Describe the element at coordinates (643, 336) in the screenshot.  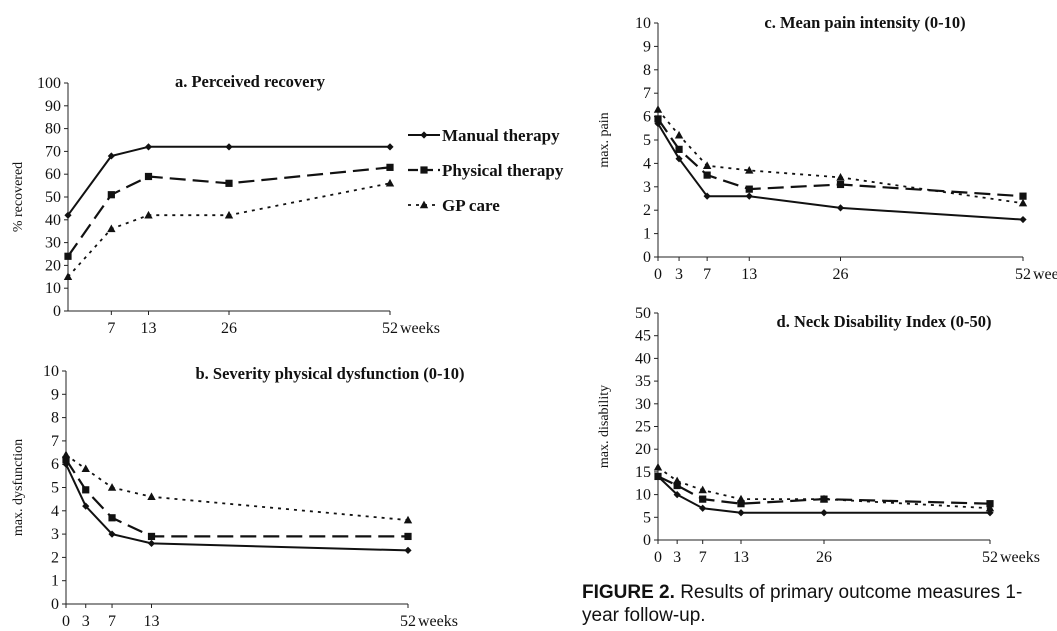
I see `y-tick-label: 45` at that location.